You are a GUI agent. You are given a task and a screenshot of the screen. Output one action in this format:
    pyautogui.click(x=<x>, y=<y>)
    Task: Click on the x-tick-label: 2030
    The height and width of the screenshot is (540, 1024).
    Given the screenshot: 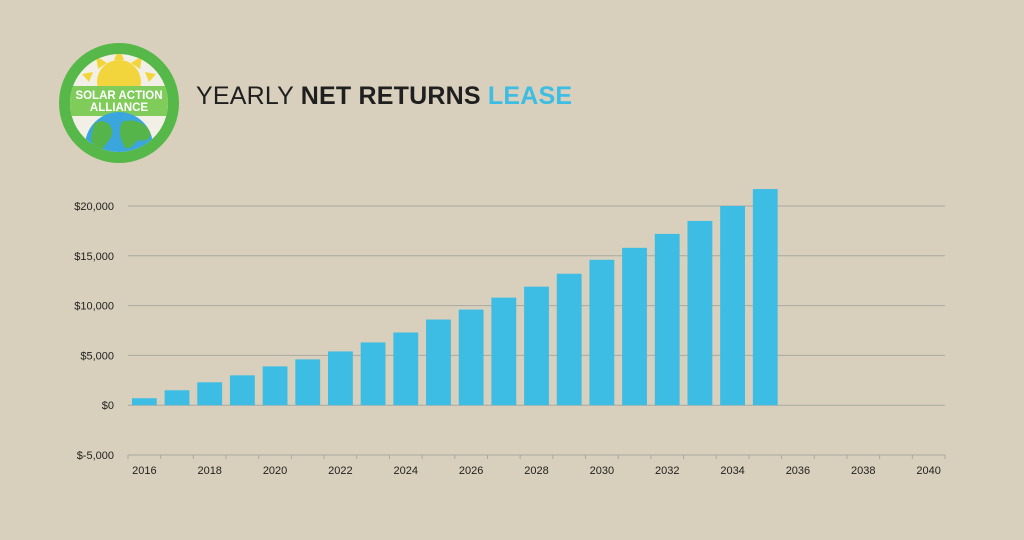 What is the action you would take?
    pyautogui.click(x=602, y=471)
    